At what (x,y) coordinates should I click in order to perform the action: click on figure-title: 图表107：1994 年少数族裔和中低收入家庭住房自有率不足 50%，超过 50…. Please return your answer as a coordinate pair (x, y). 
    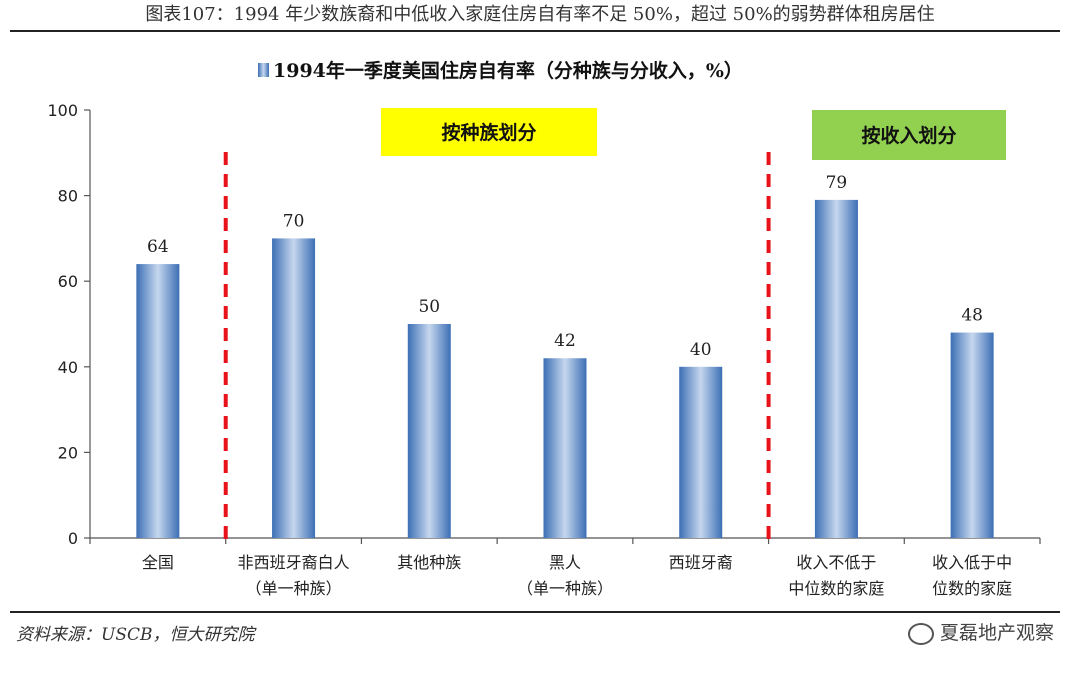
    Looking at the image, I should click on (540, 14).